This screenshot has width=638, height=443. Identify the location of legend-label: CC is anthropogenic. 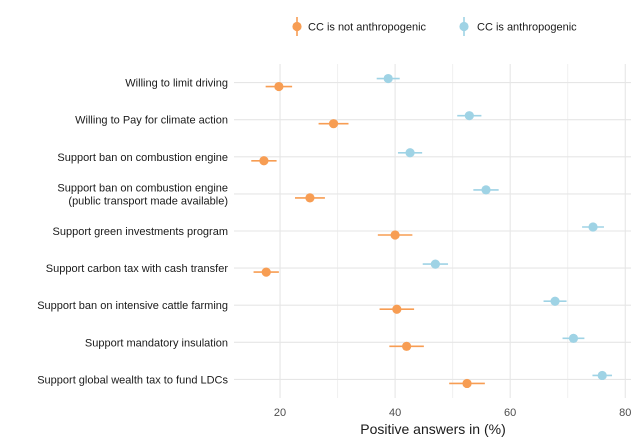
(527, 28).